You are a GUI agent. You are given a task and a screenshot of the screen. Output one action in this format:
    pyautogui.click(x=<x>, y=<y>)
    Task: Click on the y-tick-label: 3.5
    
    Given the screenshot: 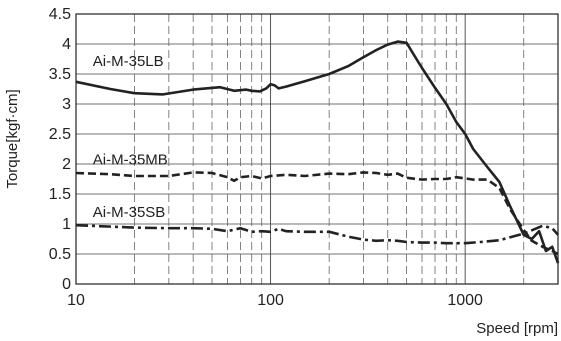 What is the action you would take?
    pyautogui.click(x=60, y=74)
    